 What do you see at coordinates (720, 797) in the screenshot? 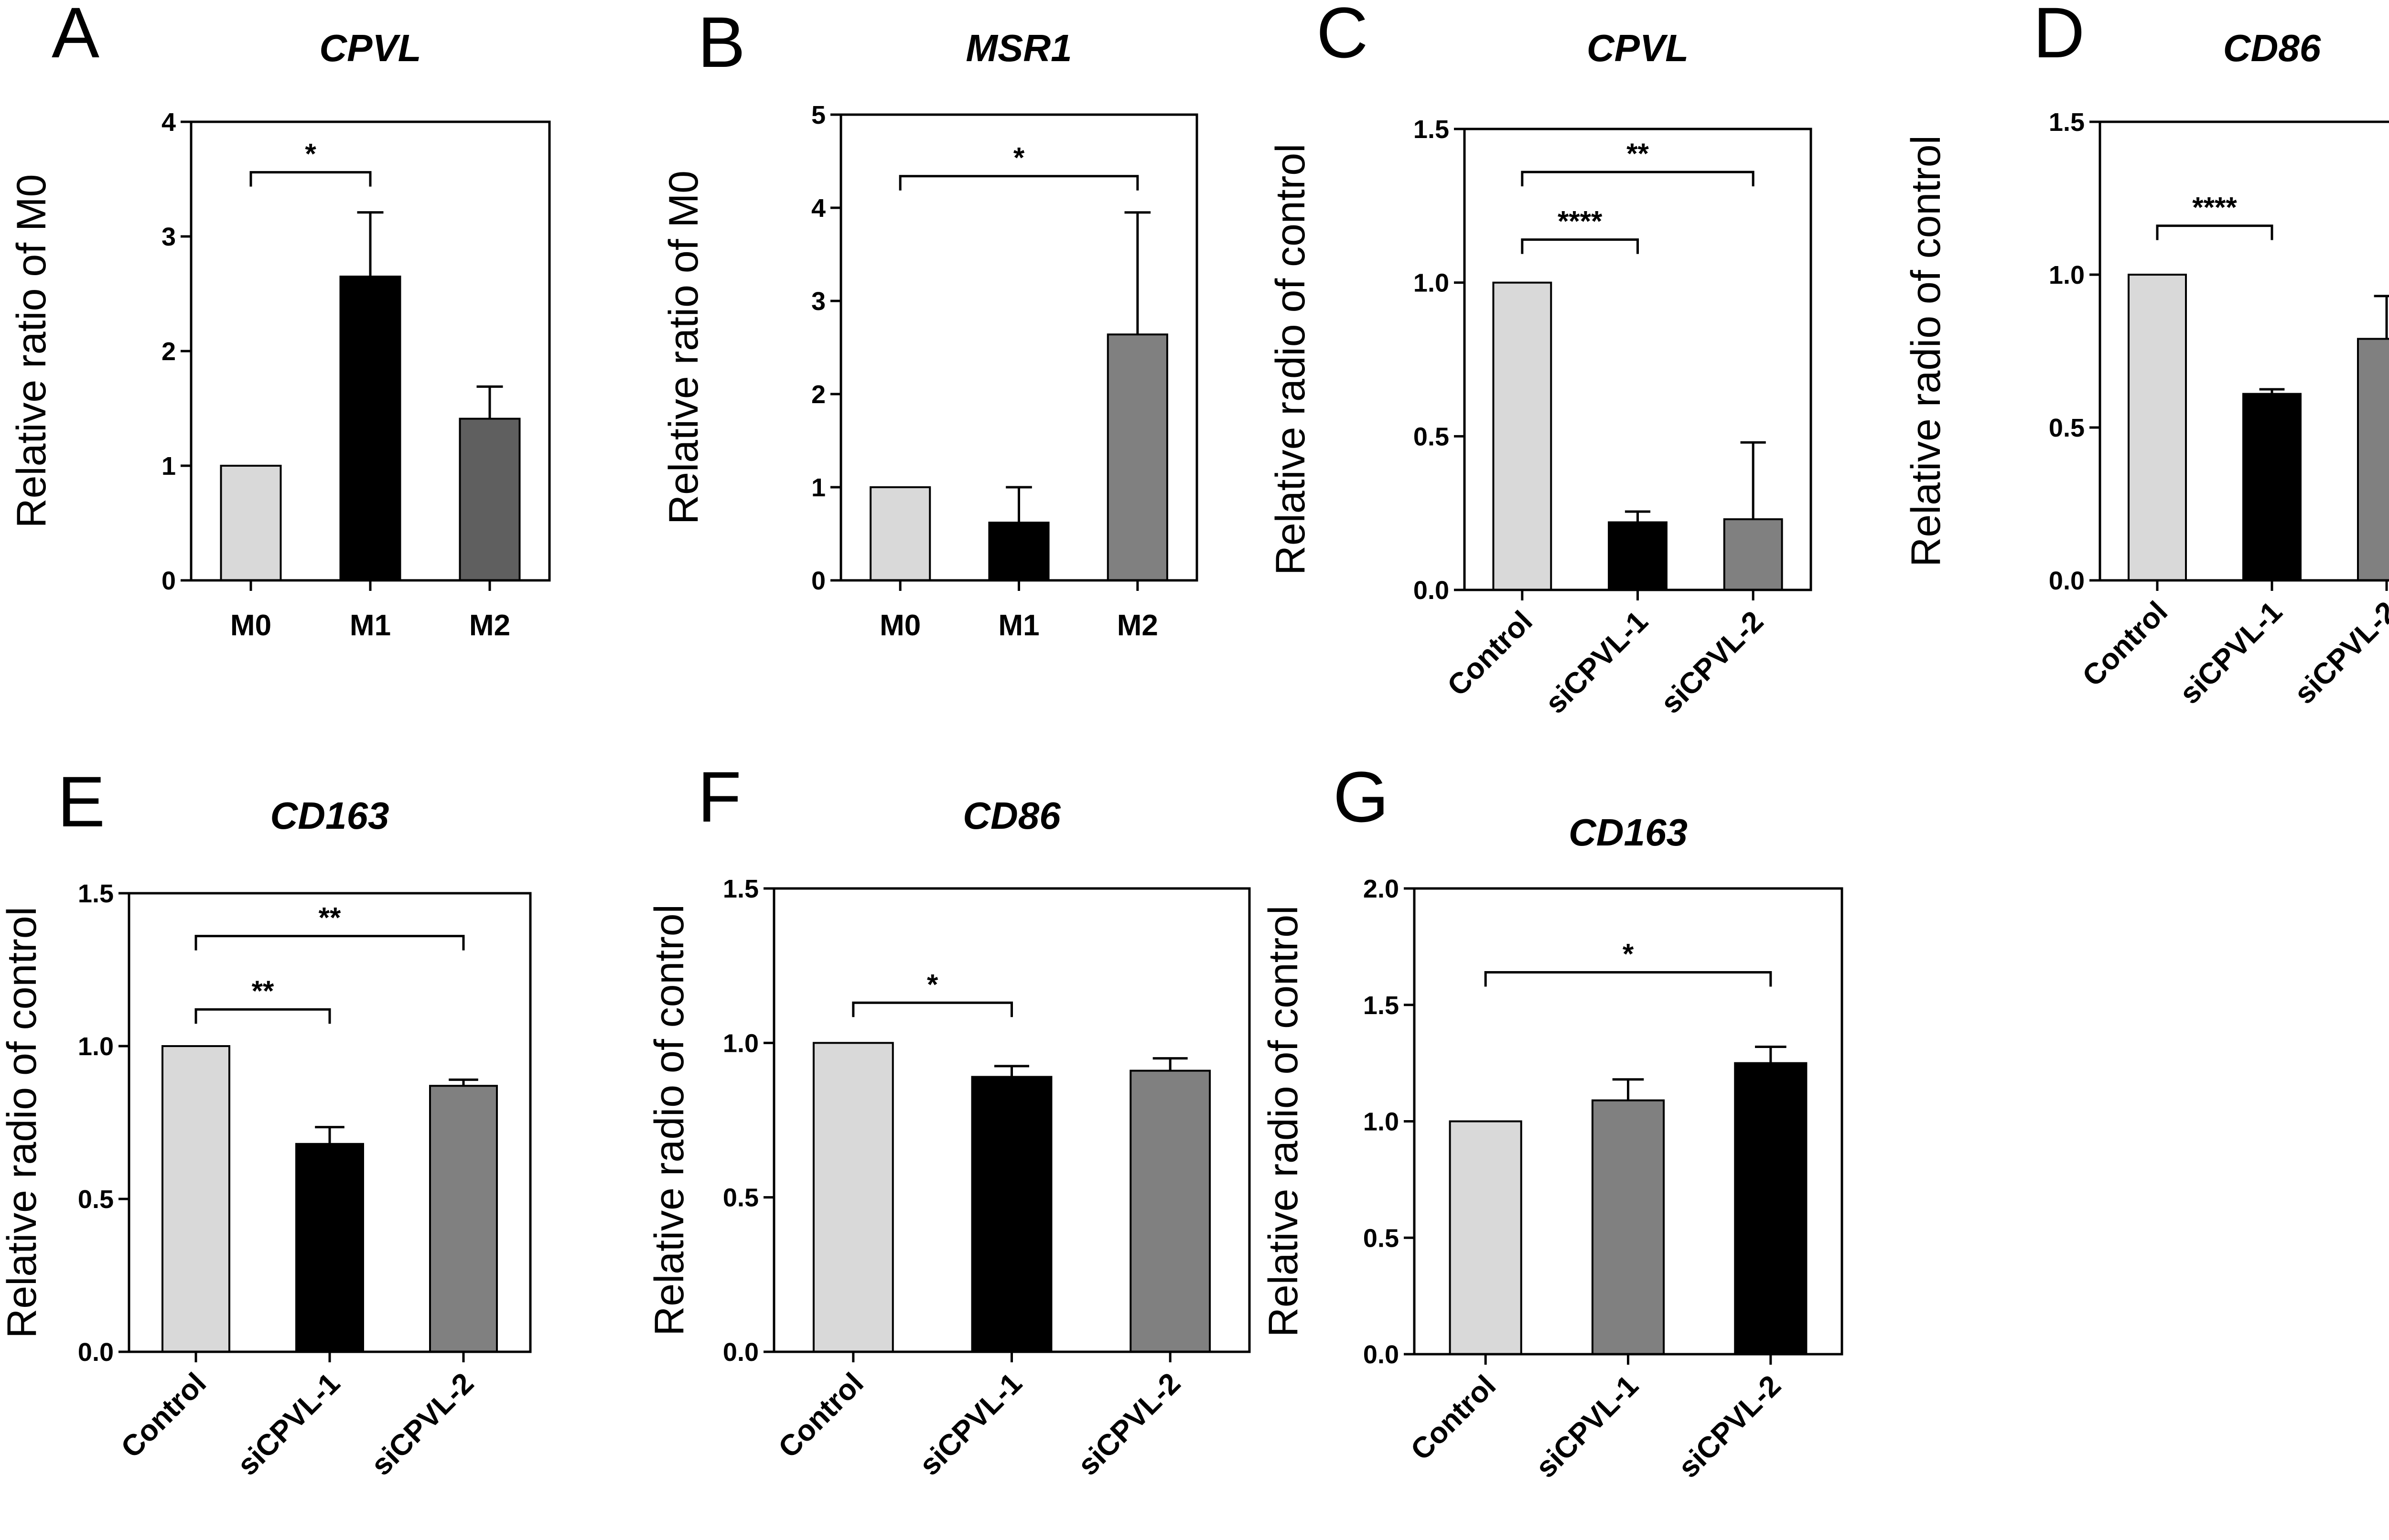
I see `panel-letter: F` at bounding box center [720, 797].